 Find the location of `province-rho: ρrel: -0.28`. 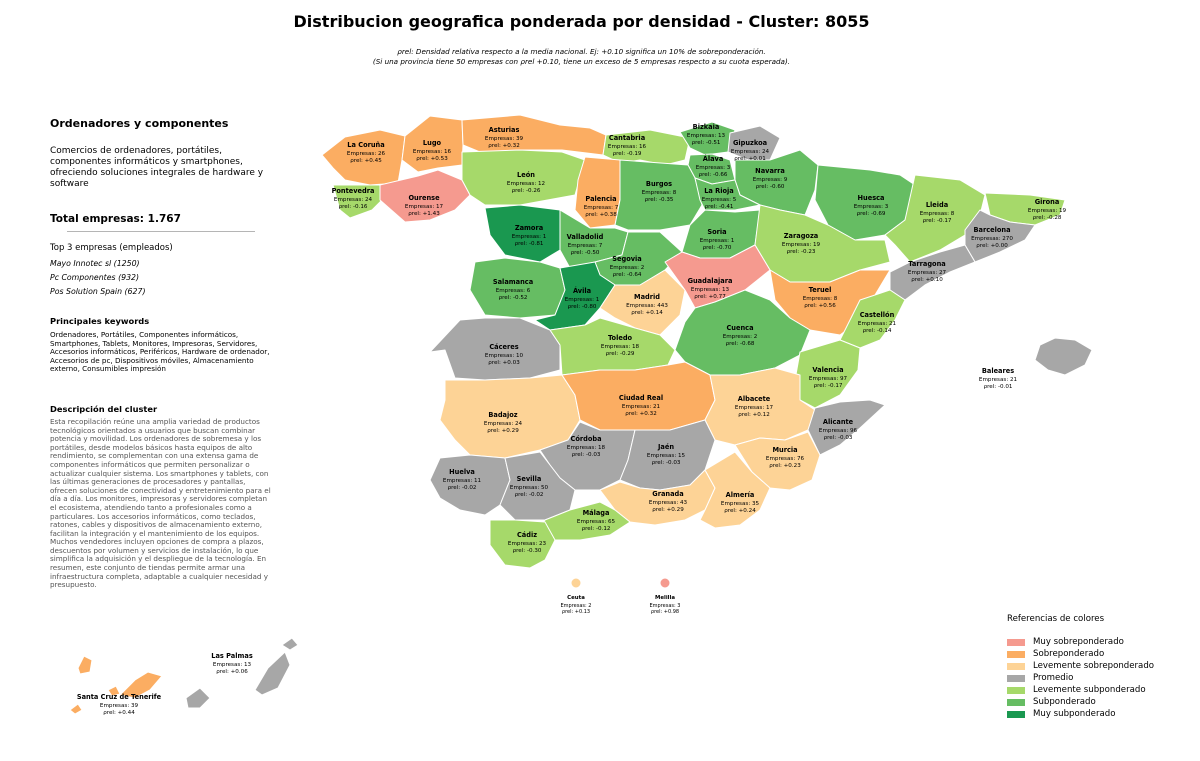

province-rho: ρrel: -0.28 is located at coordinates (1047, 218).